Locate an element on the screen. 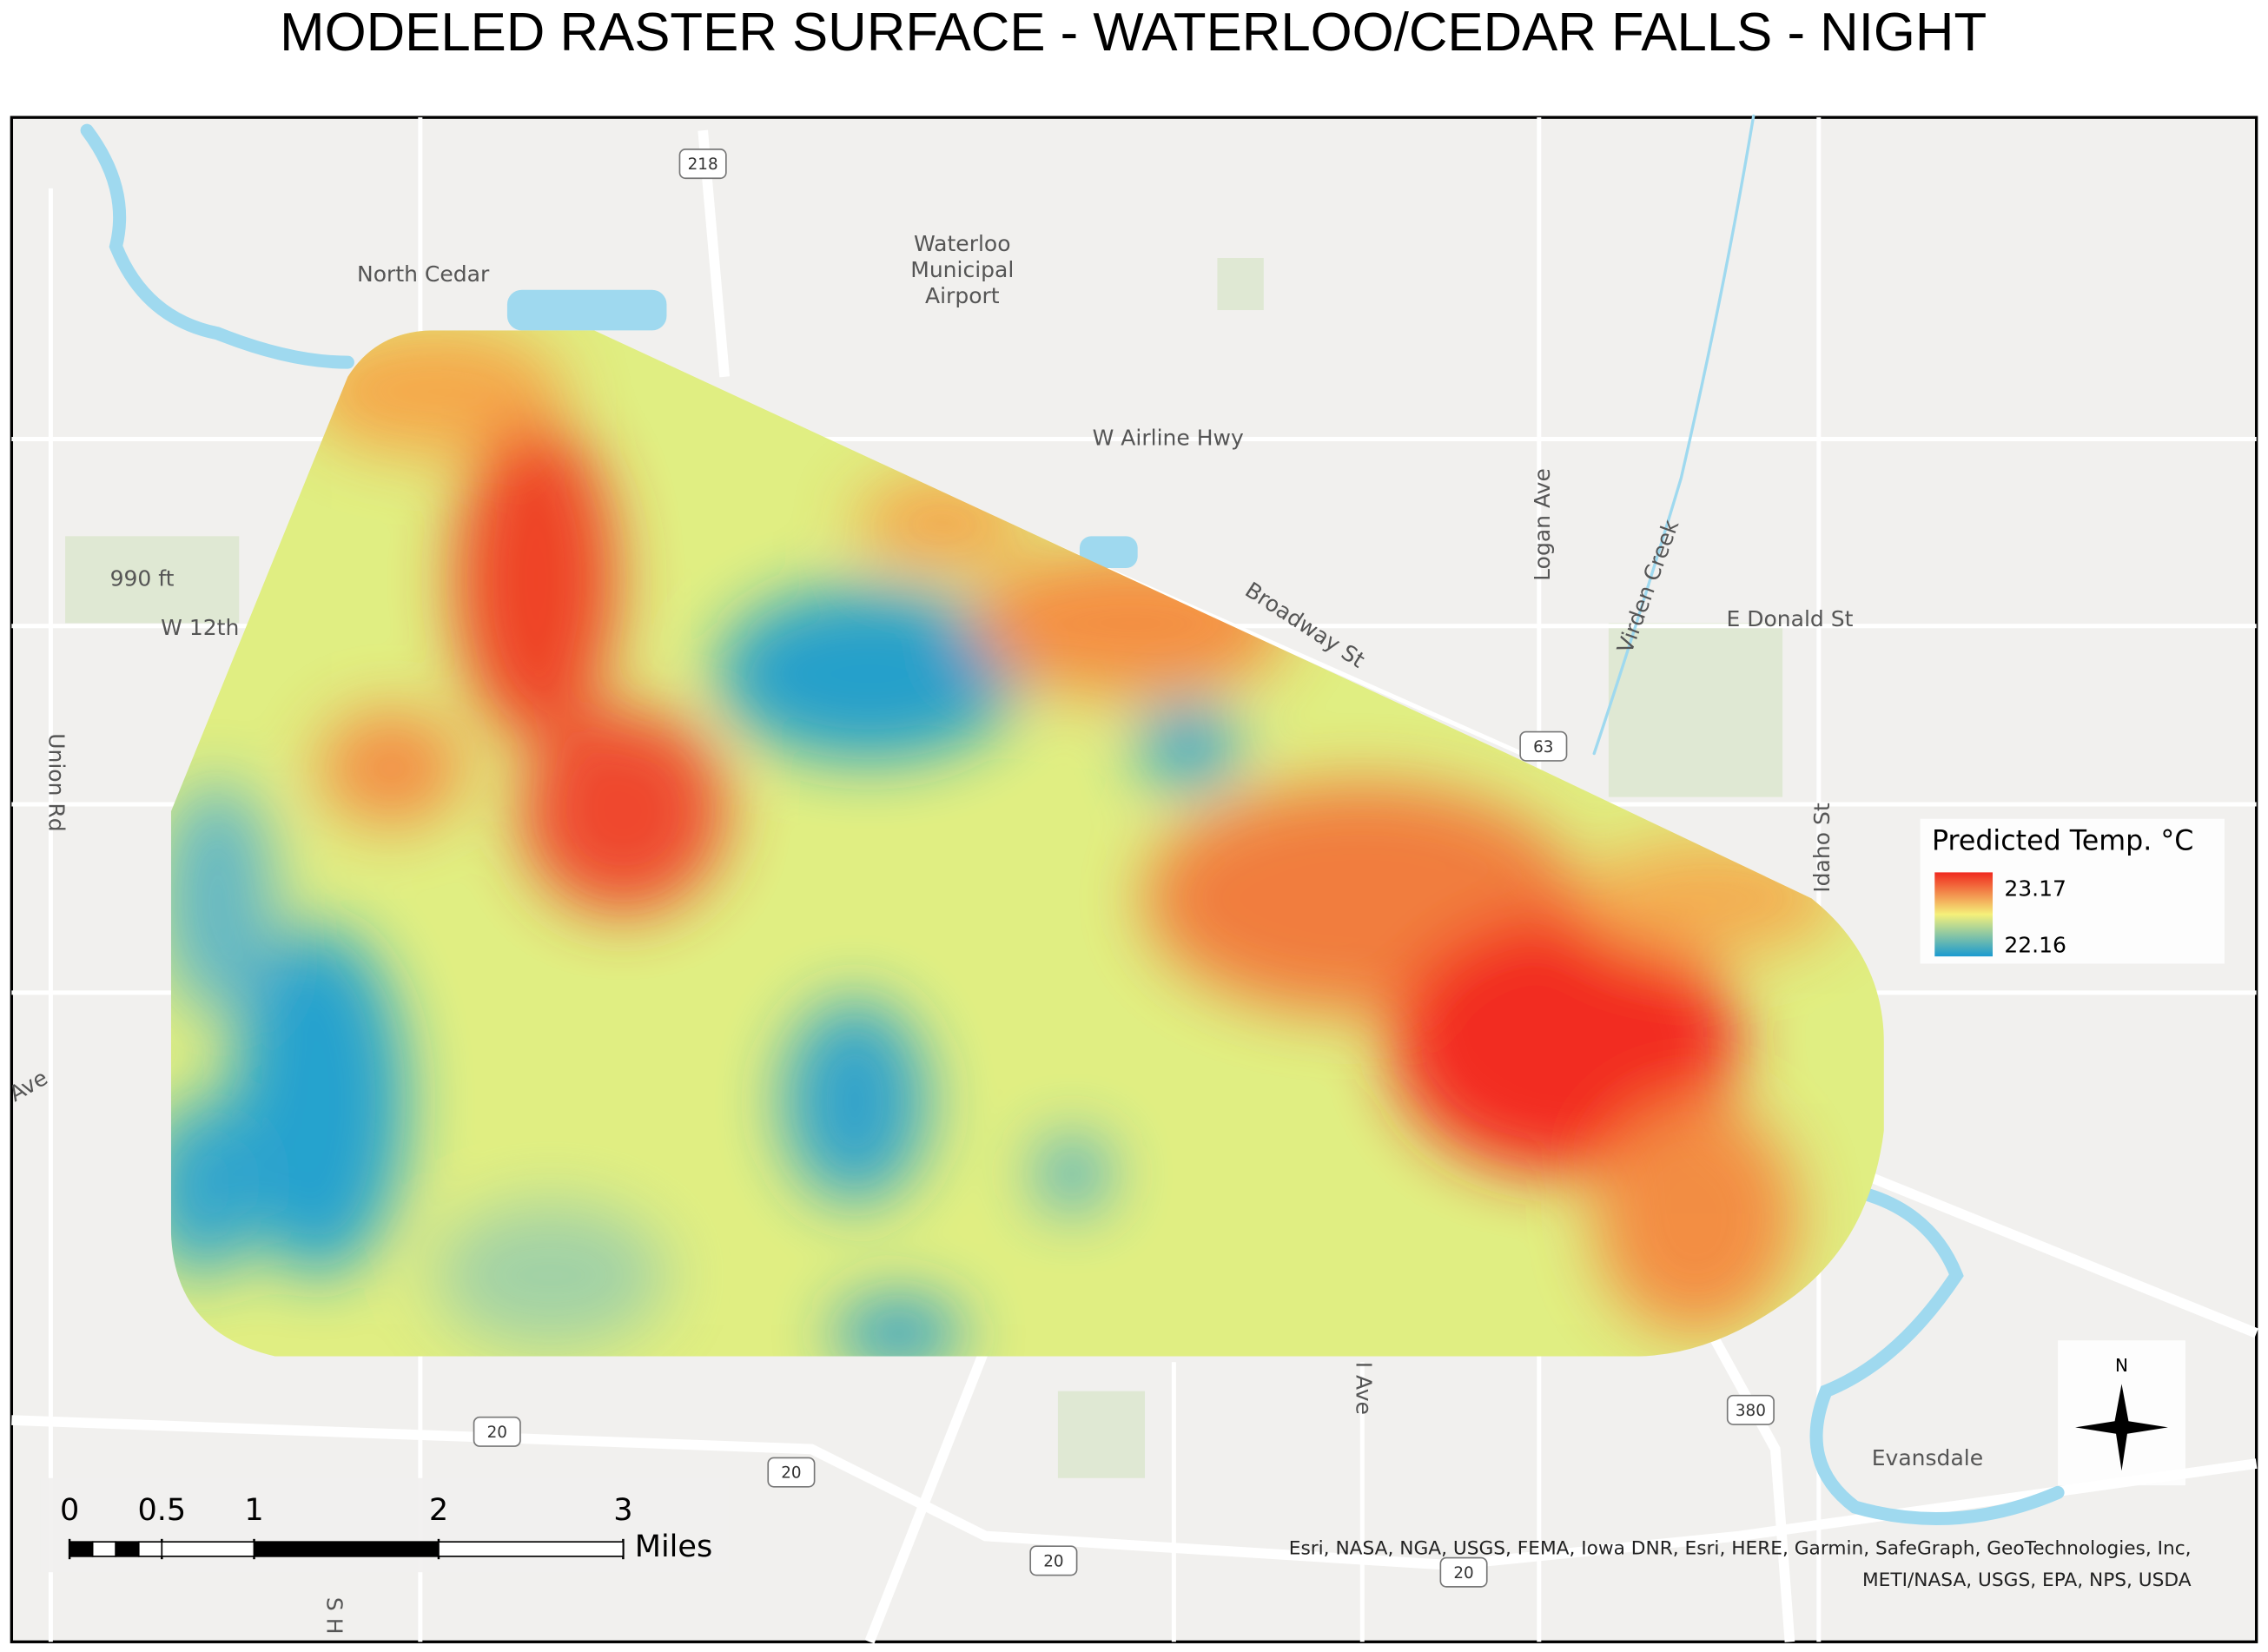 This screenshot has height=1652, width=2268. route-number: 63 is located at coordinates (1543, 747).